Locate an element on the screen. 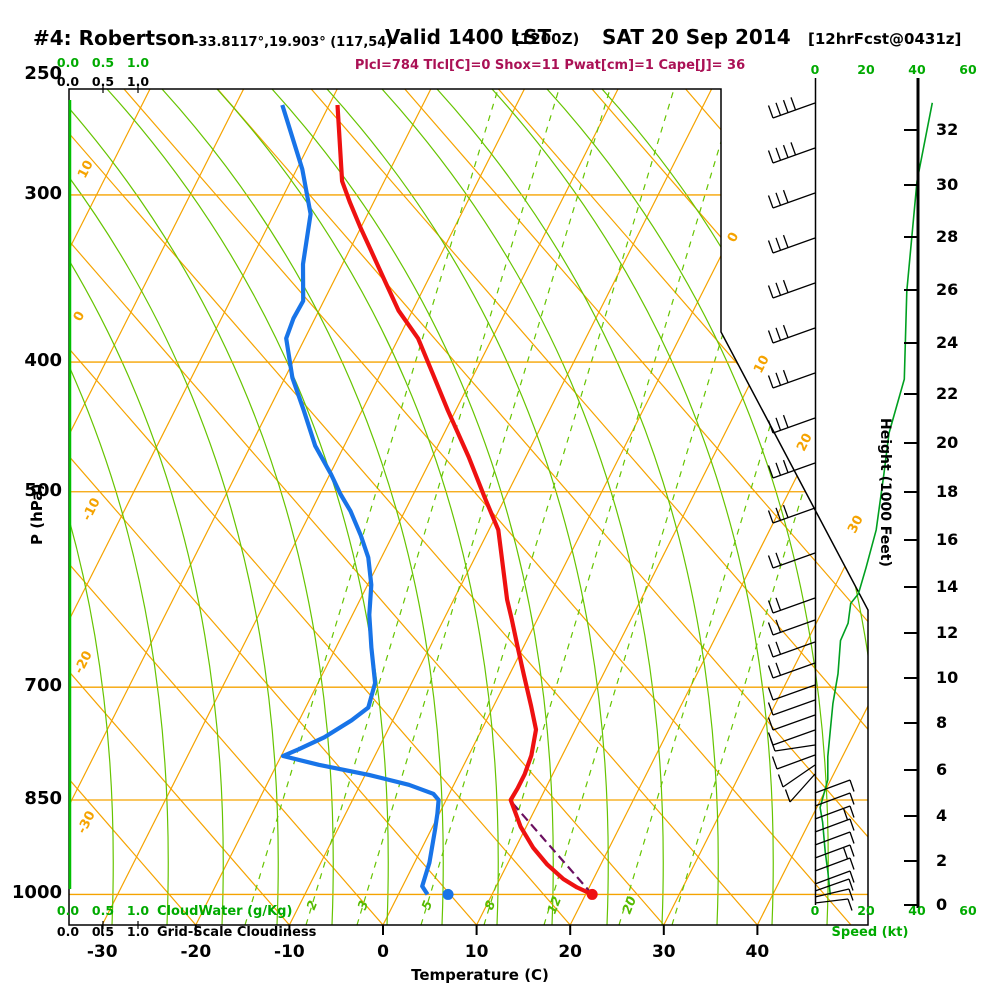 The image size is (1000, 1000). cloudiness-scale-bottom: 0.5 is located at coordinates (103, 931).